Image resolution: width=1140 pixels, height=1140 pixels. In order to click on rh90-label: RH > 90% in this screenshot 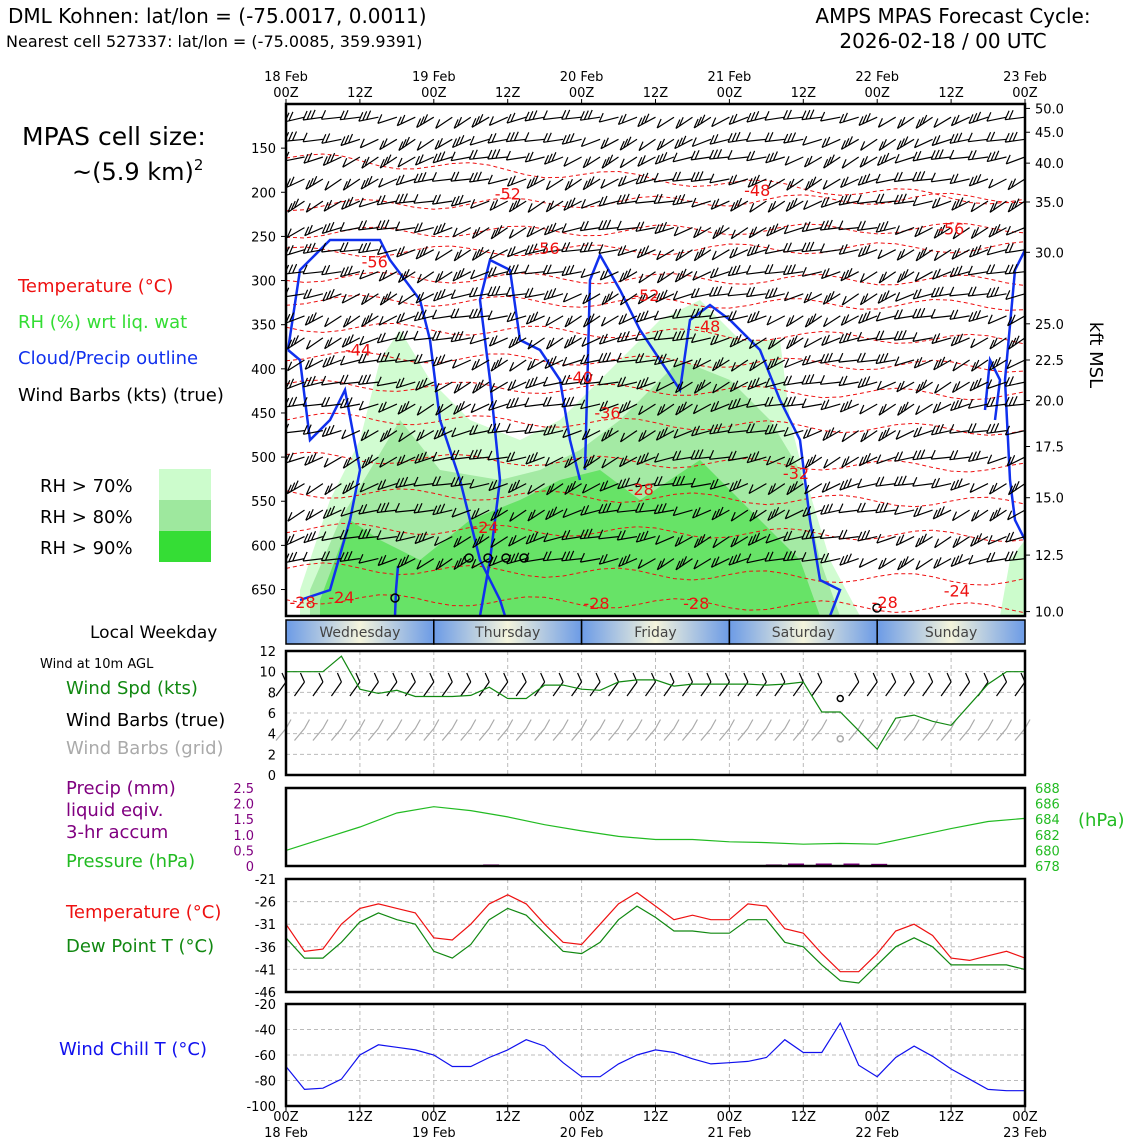, I will do `click(86, 548)`.